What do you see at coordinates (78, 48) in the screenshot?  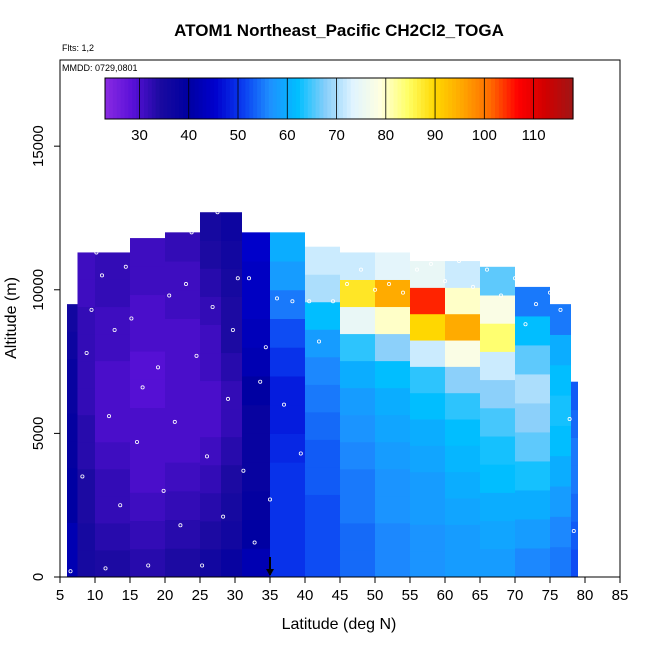 I see `flights-label: Flts: 1,2` at bounding box center [78, 48].